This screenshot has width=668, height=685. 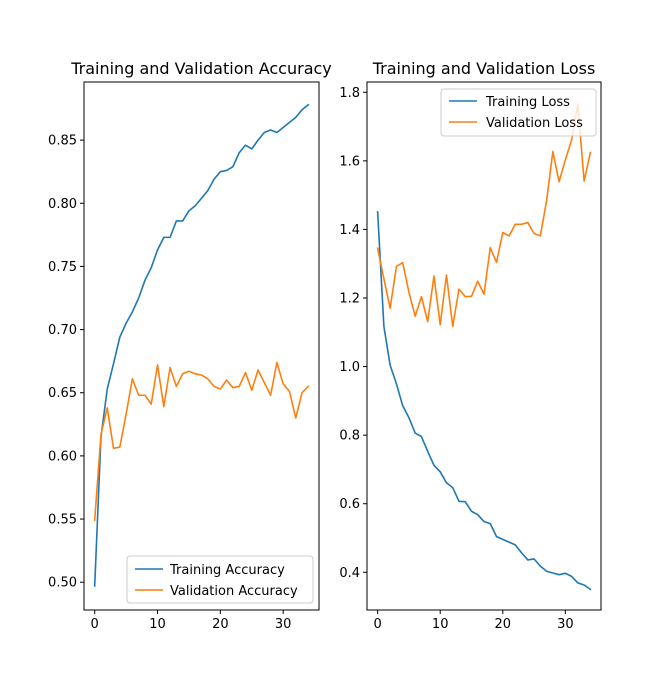 What do you see at coordinates (349, 504) in the screenshot?
I see `loss-y-tick-label: 0.6` at bounding box center [349, 504].